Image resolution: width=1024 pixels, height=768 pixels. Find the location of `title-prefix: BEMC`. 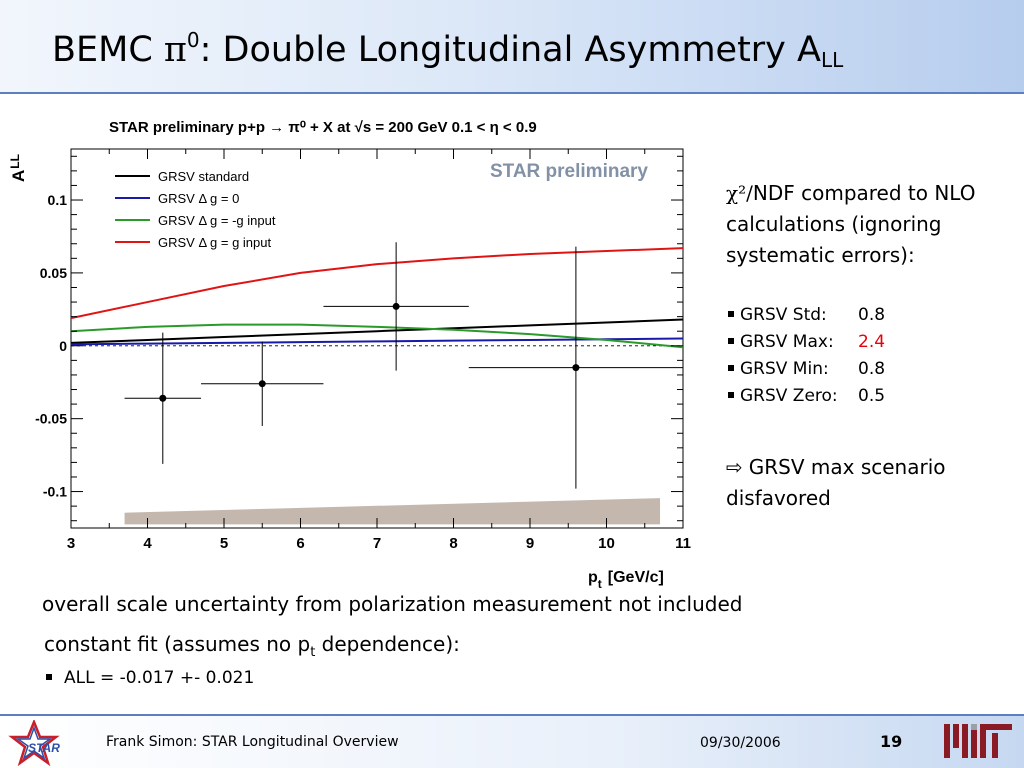

title-prefix: BEMC is located at coordinates (108, 50).